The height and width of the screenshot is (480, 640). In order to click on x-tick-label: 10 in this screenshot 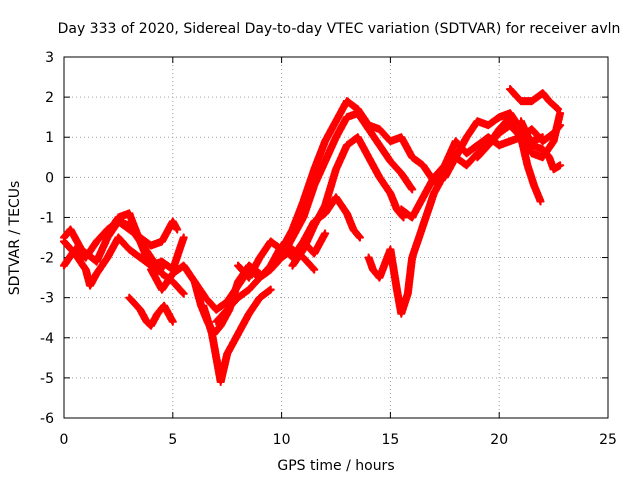, I will do `click(282, 440)`.